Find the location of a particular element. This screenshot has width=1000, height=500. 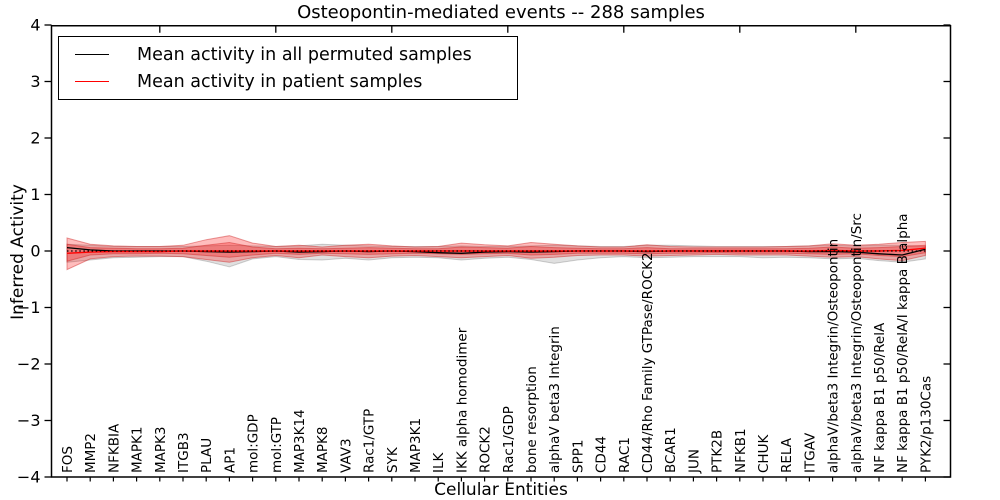

y-tick-label: 3 is located at coordinates (35, 81).